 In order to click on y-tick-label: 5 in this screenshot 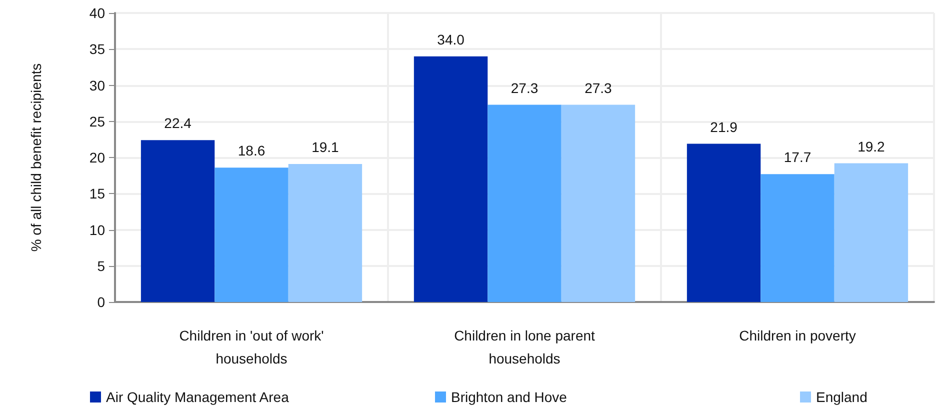, I will do `click(101, 266)`.